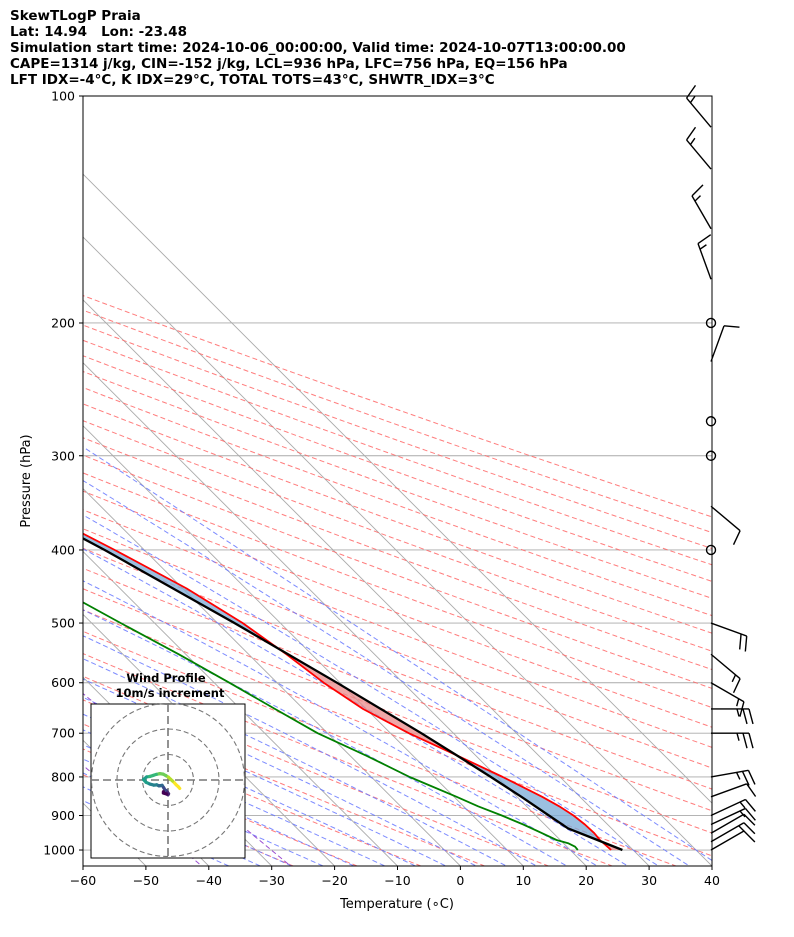 This screenshot has height=937, width=794. I want to click on hodograph-inset: Wind Profile 10m/s increment, so click(168, 765).